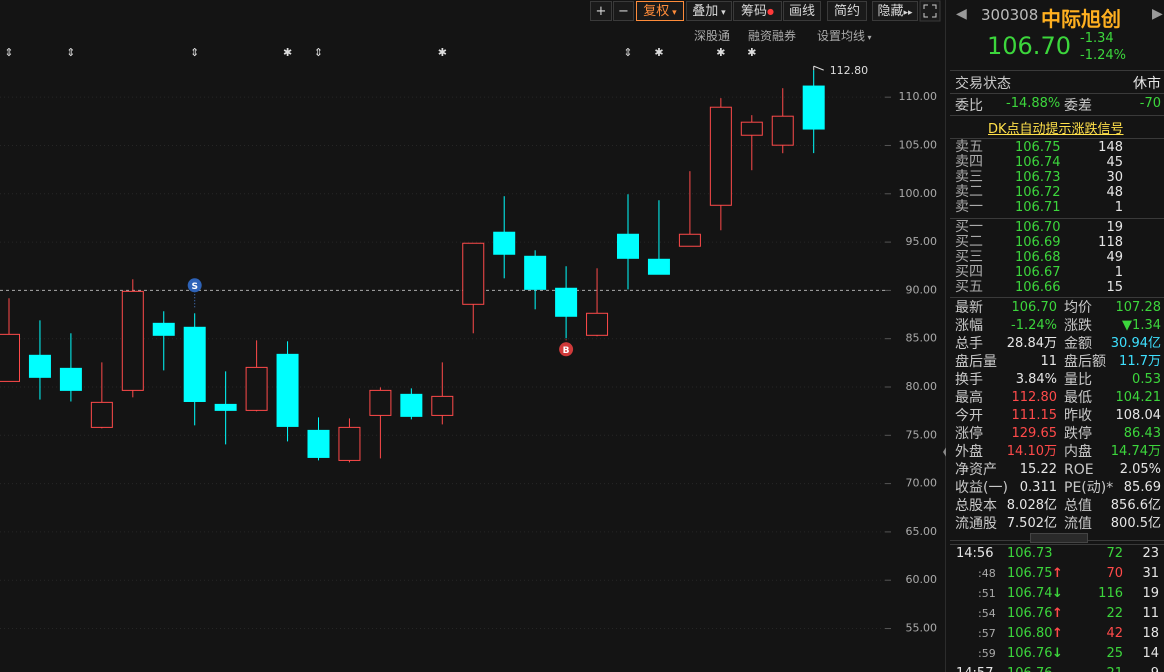 The width and height of the screenshot is (1164, 672). Describe the element at coordinates (1135, 505) in the screenshot. I see `stat-value: 856.6亿` at that location.